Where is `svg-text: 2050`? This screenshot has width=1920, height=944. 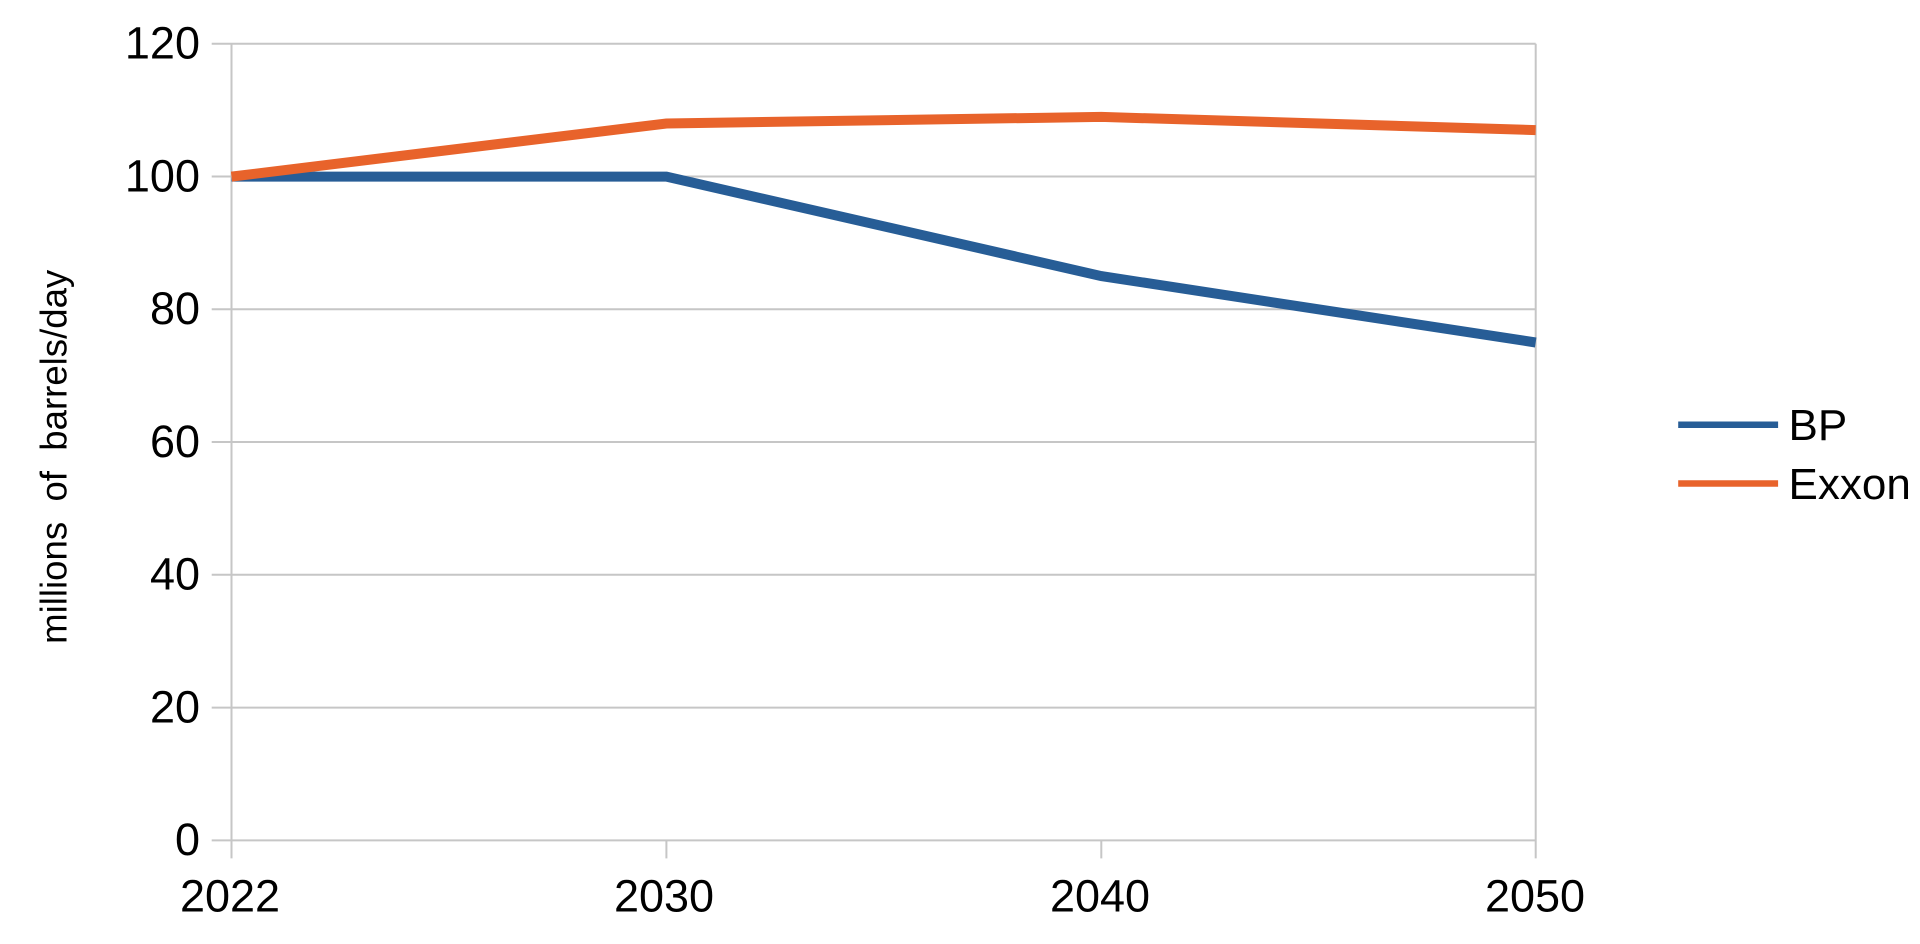 svg-text: 2050 is located at coordinates (1535, 896).